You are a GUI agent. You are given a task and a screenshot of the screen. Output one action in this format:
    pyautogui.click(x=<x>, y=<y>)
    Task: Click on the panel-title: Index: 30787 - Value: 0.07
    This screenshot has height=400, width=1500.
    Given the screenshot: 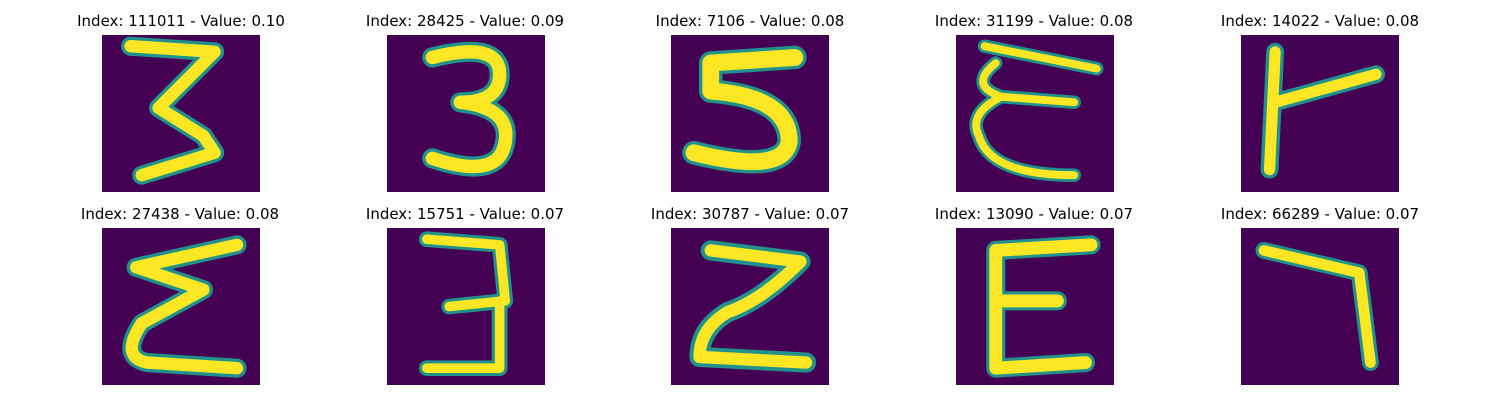 What is the action you would take?
    pyautogui.click(x=750, y=214)
    